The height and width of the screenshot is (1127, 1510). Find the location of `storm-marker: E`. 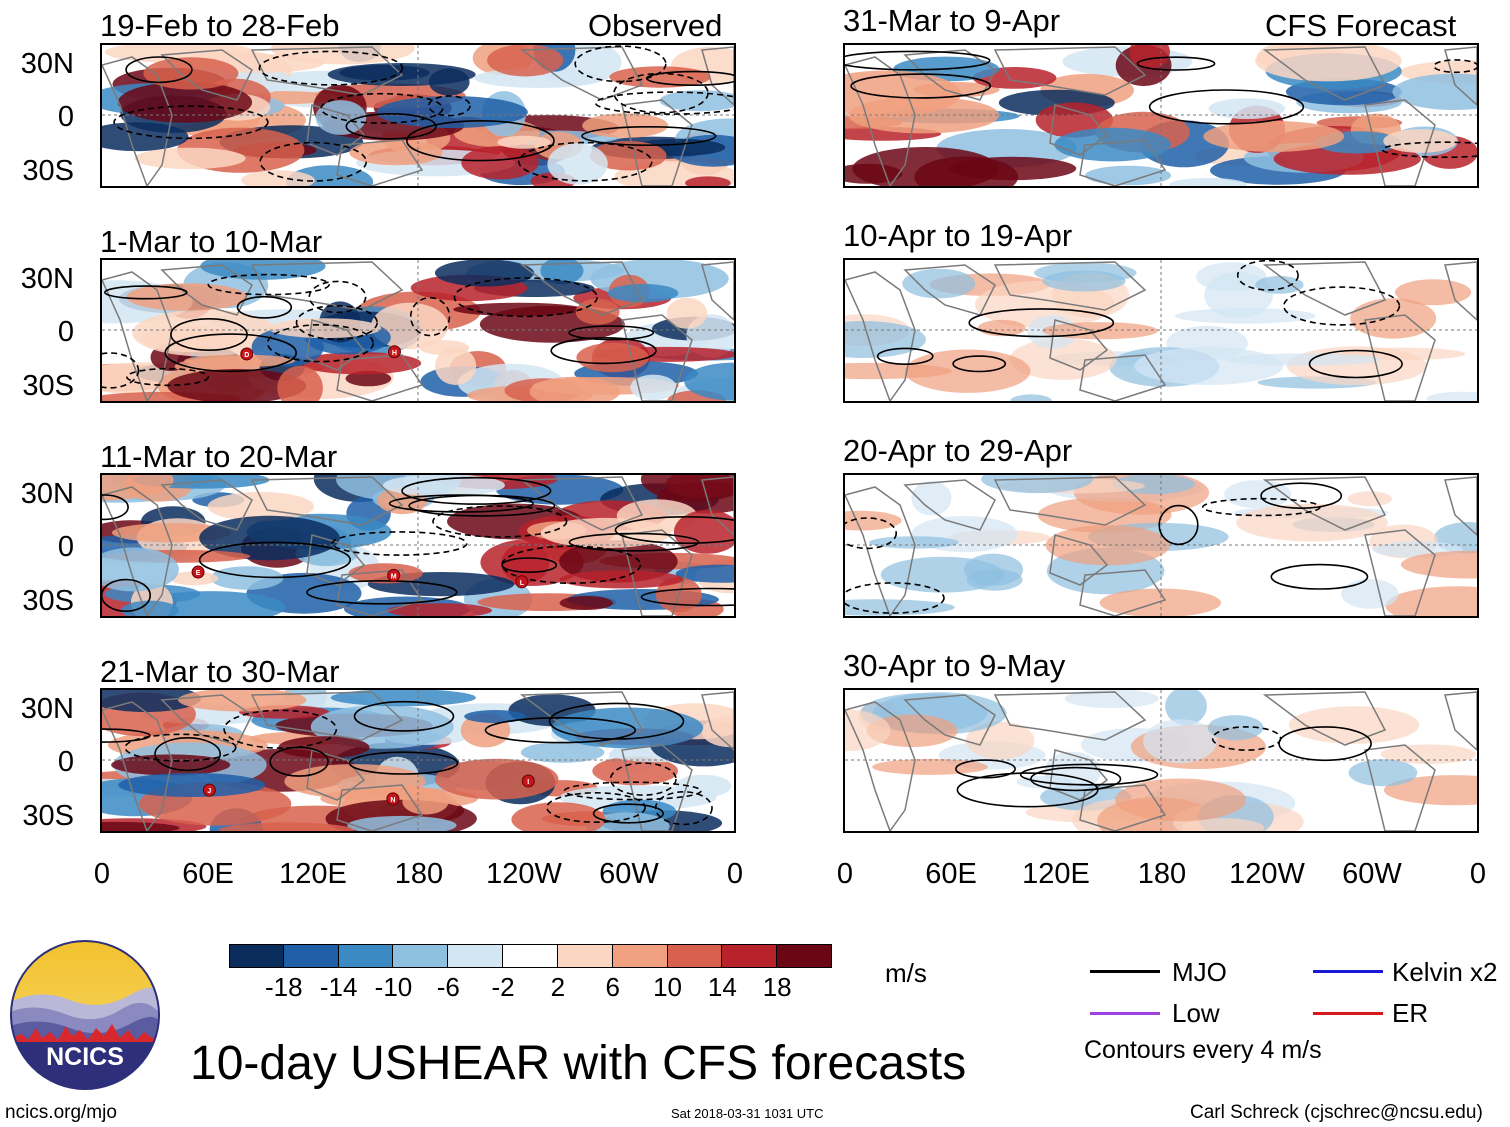

storm-marker: E is located at coordinates (198, 572).